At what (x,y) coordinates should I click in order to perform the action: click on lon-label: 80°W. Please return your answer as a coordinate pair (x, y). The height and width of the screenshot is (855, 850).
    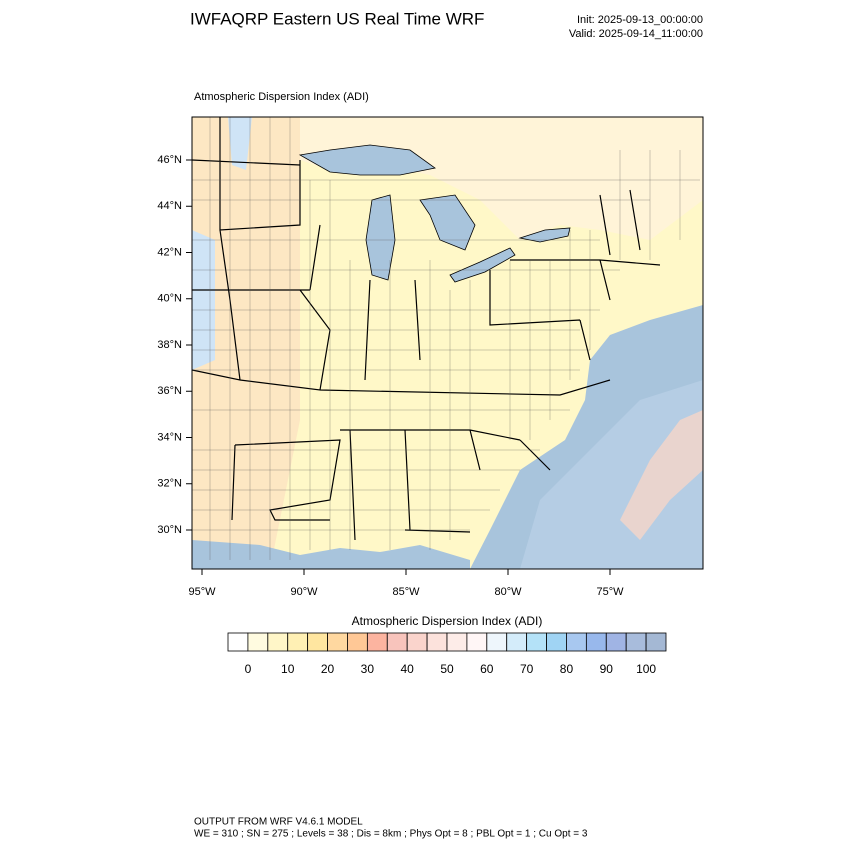
    Looking at the image, I should click on (508, 592).